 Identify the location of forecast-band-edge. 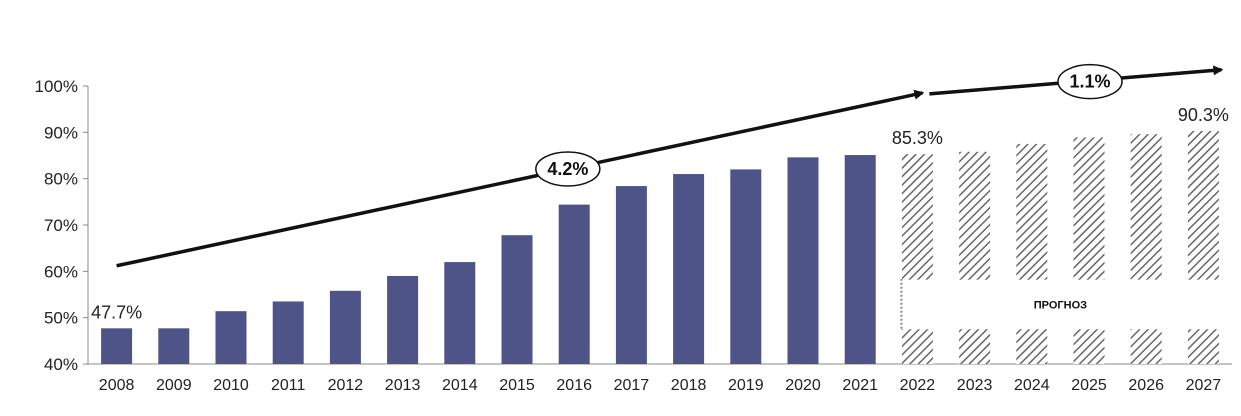
(901, 304).